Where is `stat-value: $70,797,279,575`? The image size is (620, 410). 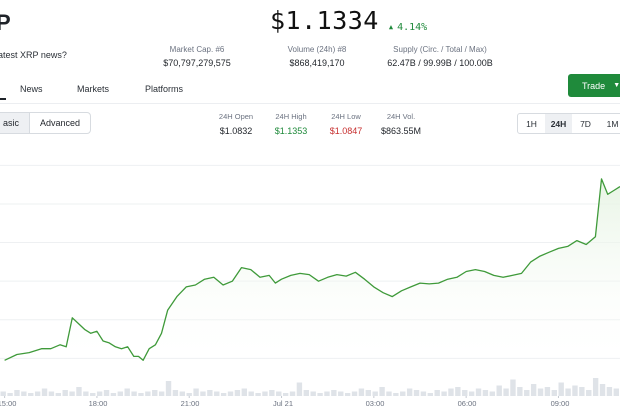 stat-value: $70,797,279,575 is located at coordinates (197, 63).